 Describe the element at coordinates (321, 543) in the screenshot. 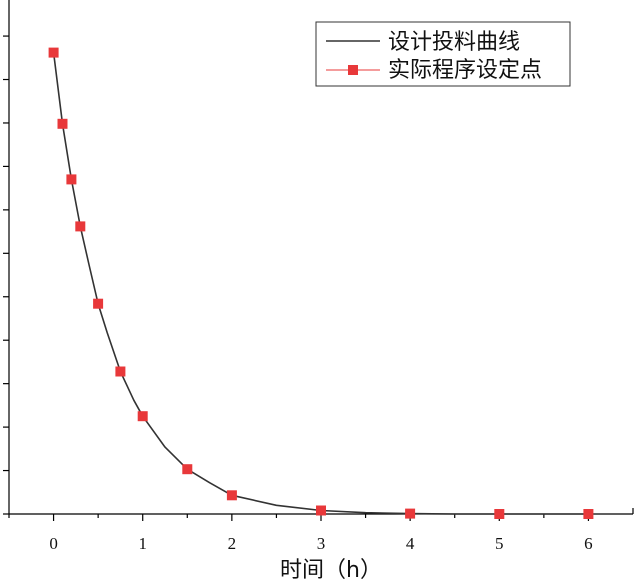

I see `x-tick-label: 3` at that location.